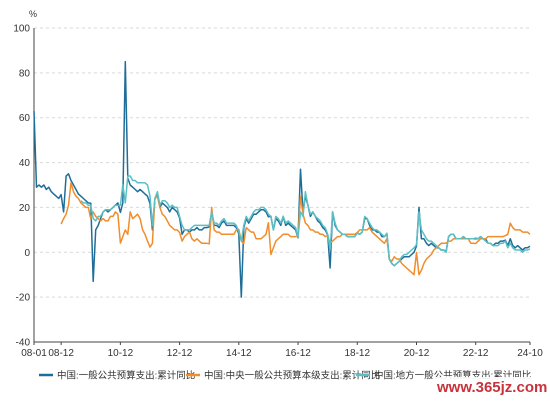 Image resolution: width=550 pixels, height=404 pixels. Describe the element at coordinates (292, 376) in the screenshot. I see `legend-label: 中国:中央一般公共预算本级支出:累计同比` at that location.